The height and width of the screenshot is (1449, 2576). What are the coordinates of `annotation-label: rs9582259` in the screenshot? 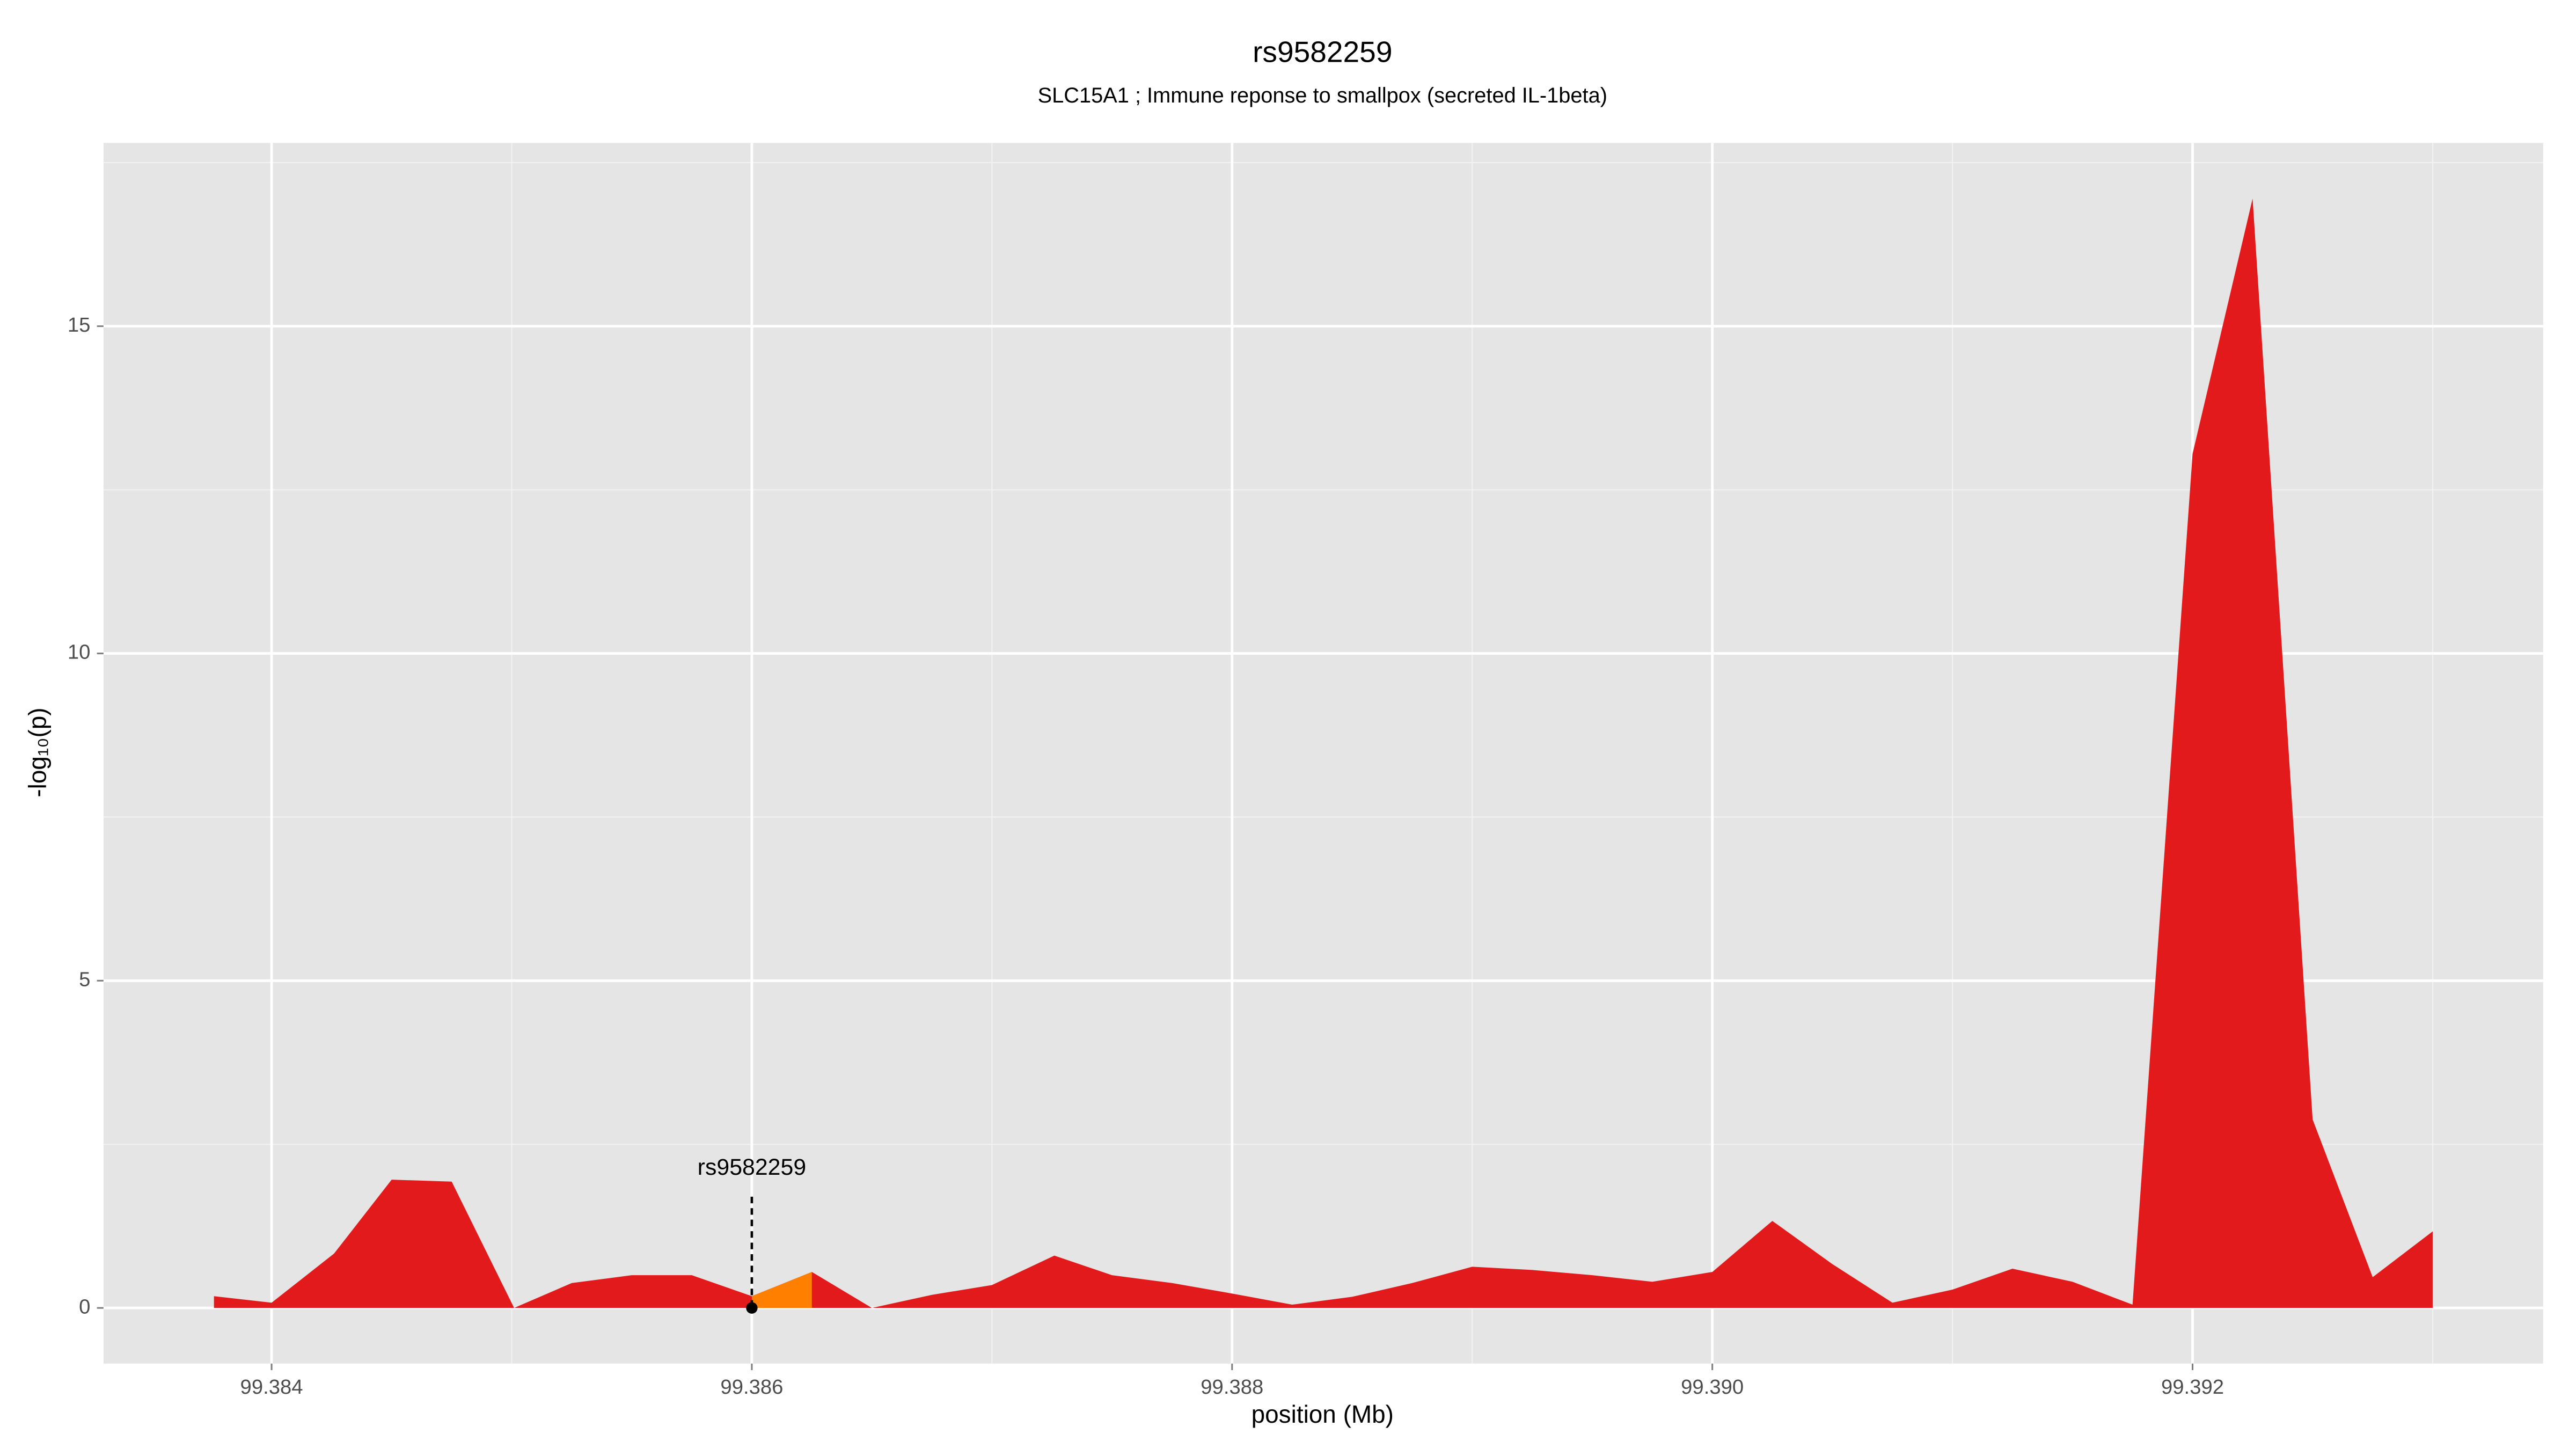 It's located at (752, 1167).